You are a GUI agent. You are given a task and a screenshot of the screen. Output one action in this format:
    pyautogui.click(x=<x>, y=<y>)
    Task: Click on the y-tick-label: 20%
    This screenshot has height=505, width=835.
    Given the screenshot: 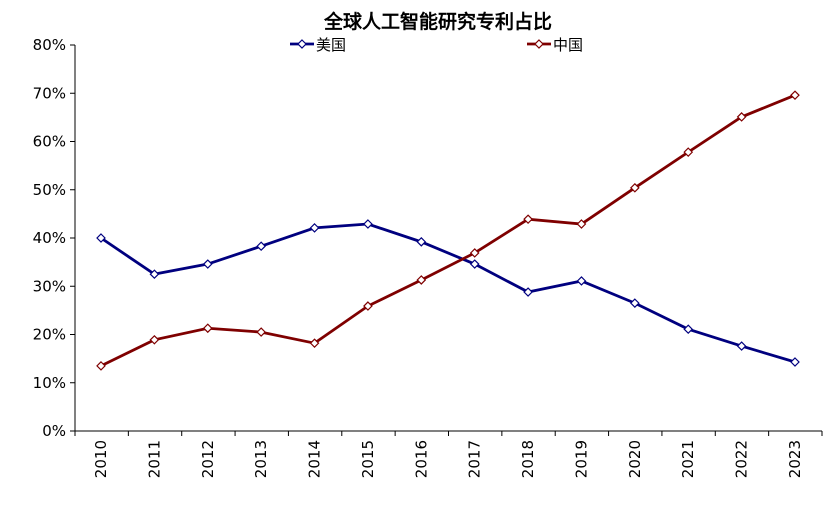 What is the action you would take?
    pyautogui.click(x=49, y=335)
    